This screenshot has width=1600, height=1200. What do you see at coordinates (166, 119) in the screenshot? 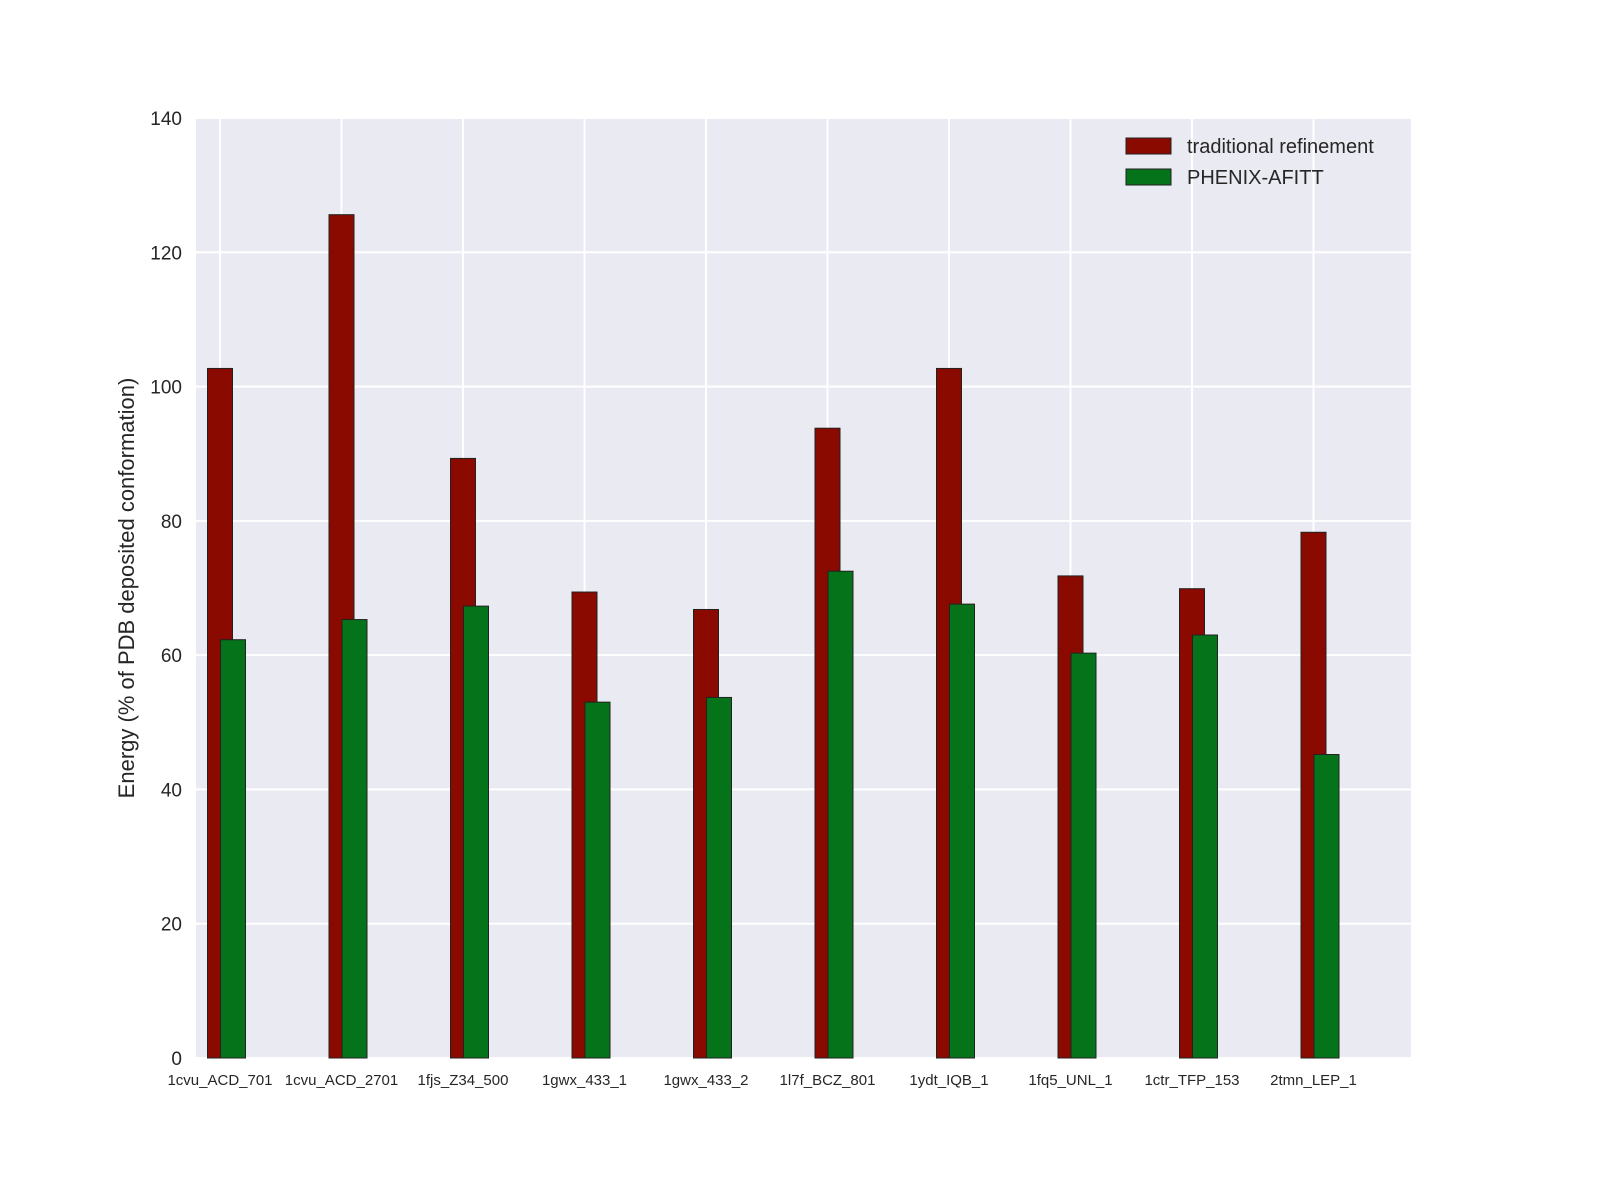
I see `y-tick-label: 140` at bounding box center [166, 119].